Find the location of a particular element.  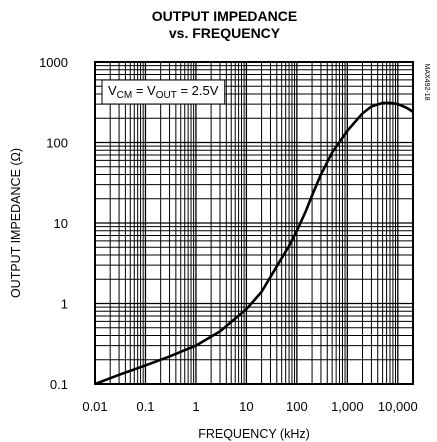

y-tick-label: 1 is located at coordinates (64, 304).